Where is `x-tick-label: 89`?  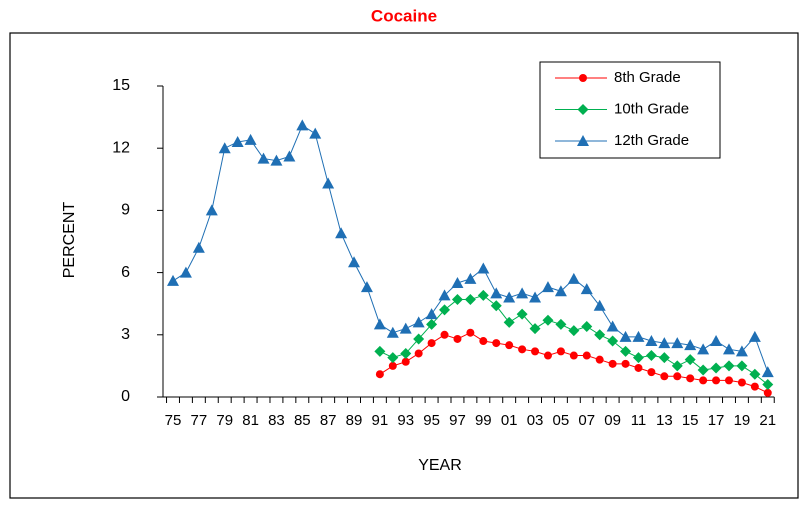 x-tick-label: 89 is located at coordinates (354, 420).